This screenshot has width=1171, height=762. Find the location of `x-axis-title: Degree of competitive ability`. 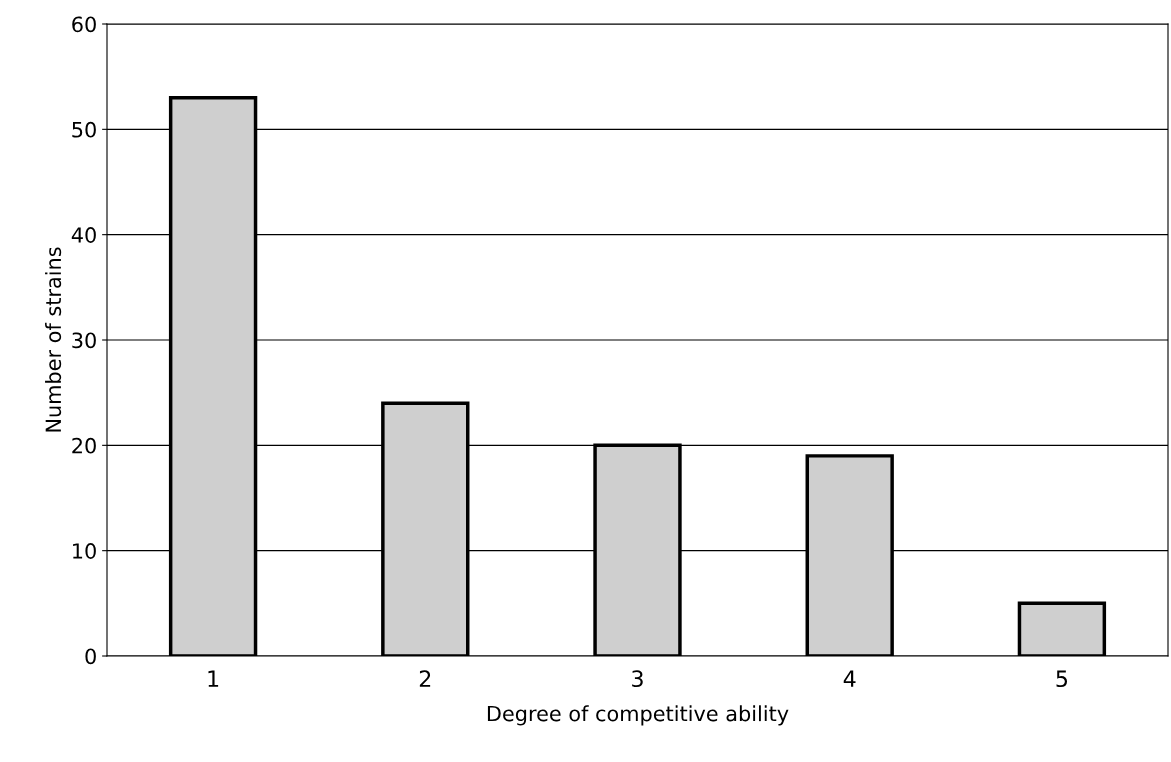

x-axis-title: Degree of competitive ability is located at coordinates (638, 715).